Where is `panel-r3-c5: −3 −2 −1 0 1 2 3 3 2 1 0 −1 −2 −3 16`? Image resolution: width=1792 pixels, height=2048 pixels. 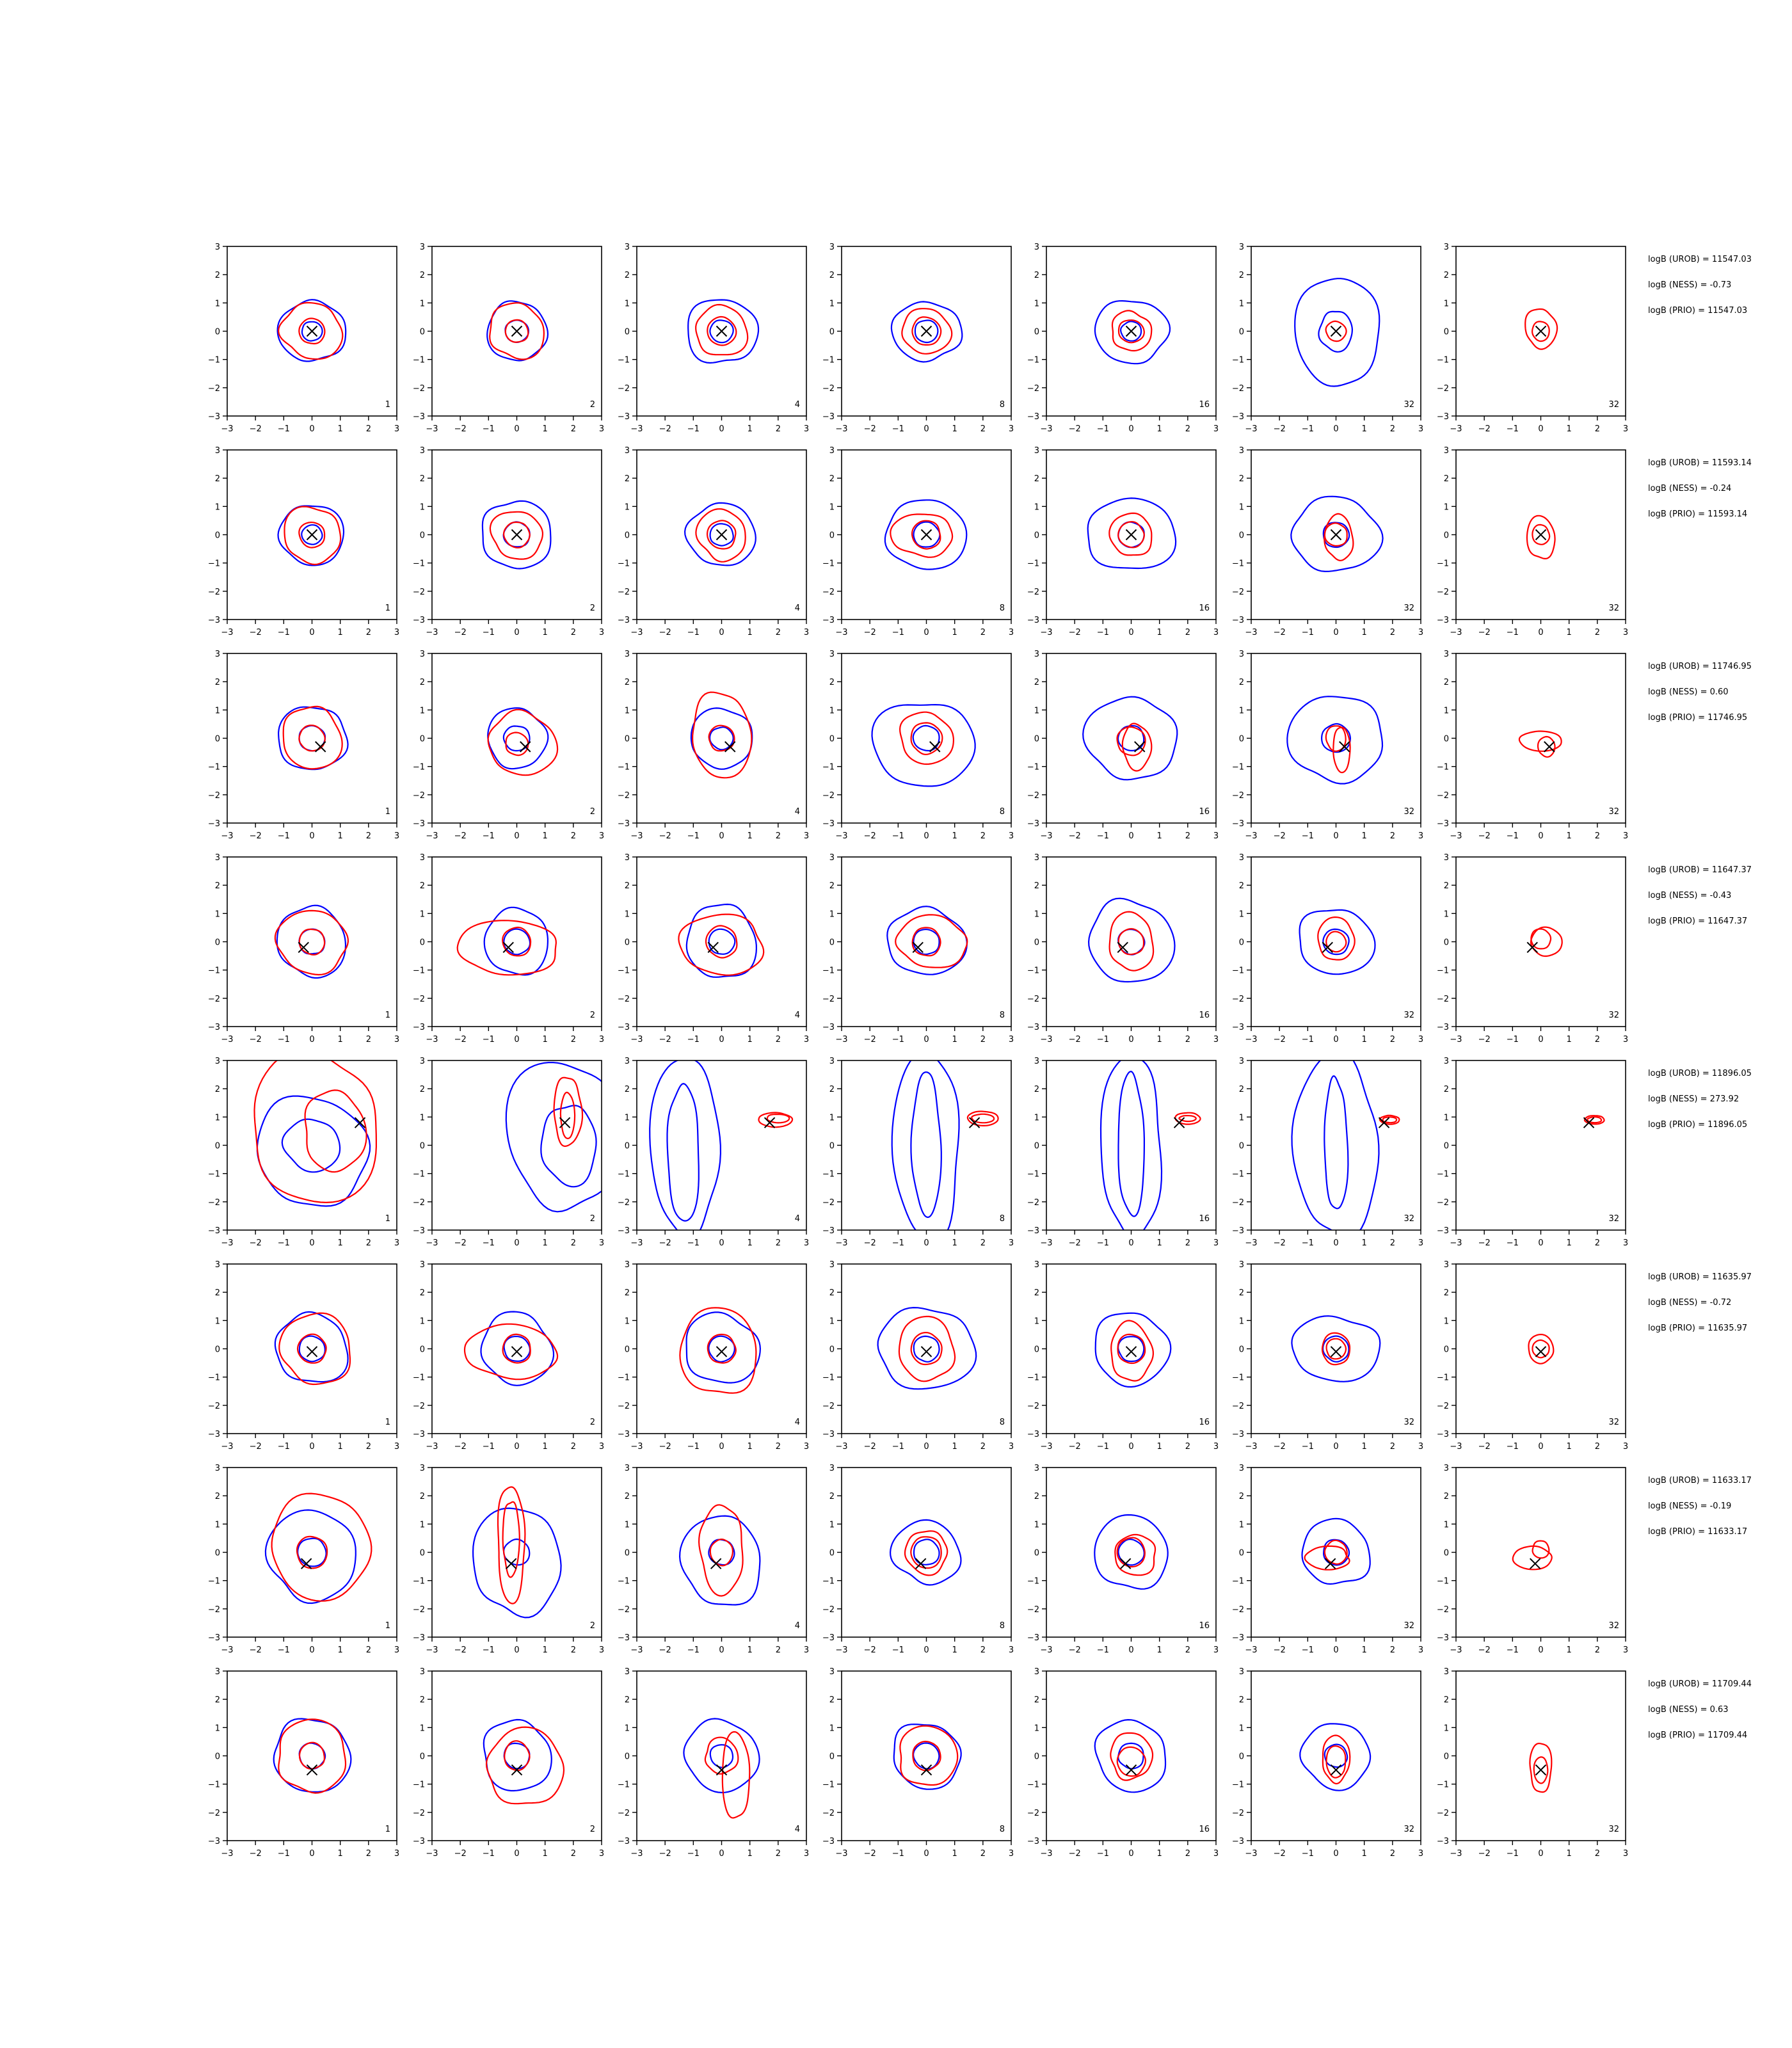 panel-r3-c5: −3 −2 −1 0 1 2 3 3 2 1 0 −1 −2 −3 16 is located at coordinates (1123, 745).